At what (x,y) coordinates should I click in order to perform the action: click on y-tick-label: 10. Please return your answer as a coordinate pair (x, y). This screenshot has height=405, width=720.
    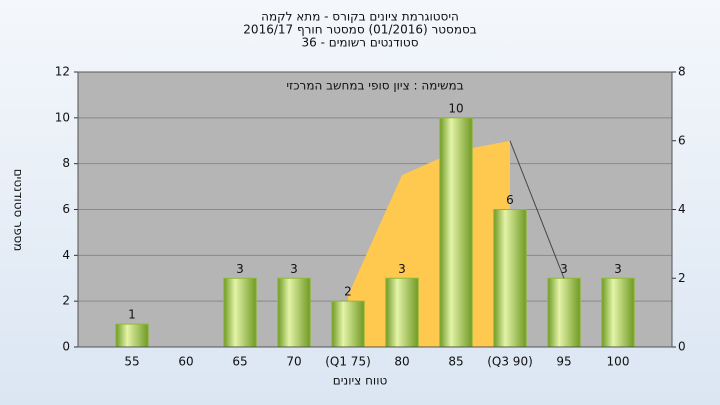
    Looking at the image, I should click on (62, 117).